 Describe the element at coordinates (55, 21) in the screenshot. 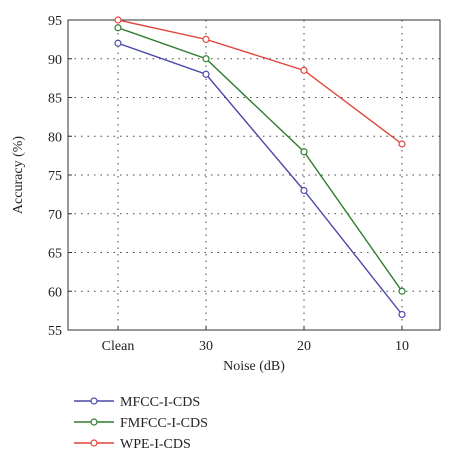

I see `y-tick-label: 95` at that location.